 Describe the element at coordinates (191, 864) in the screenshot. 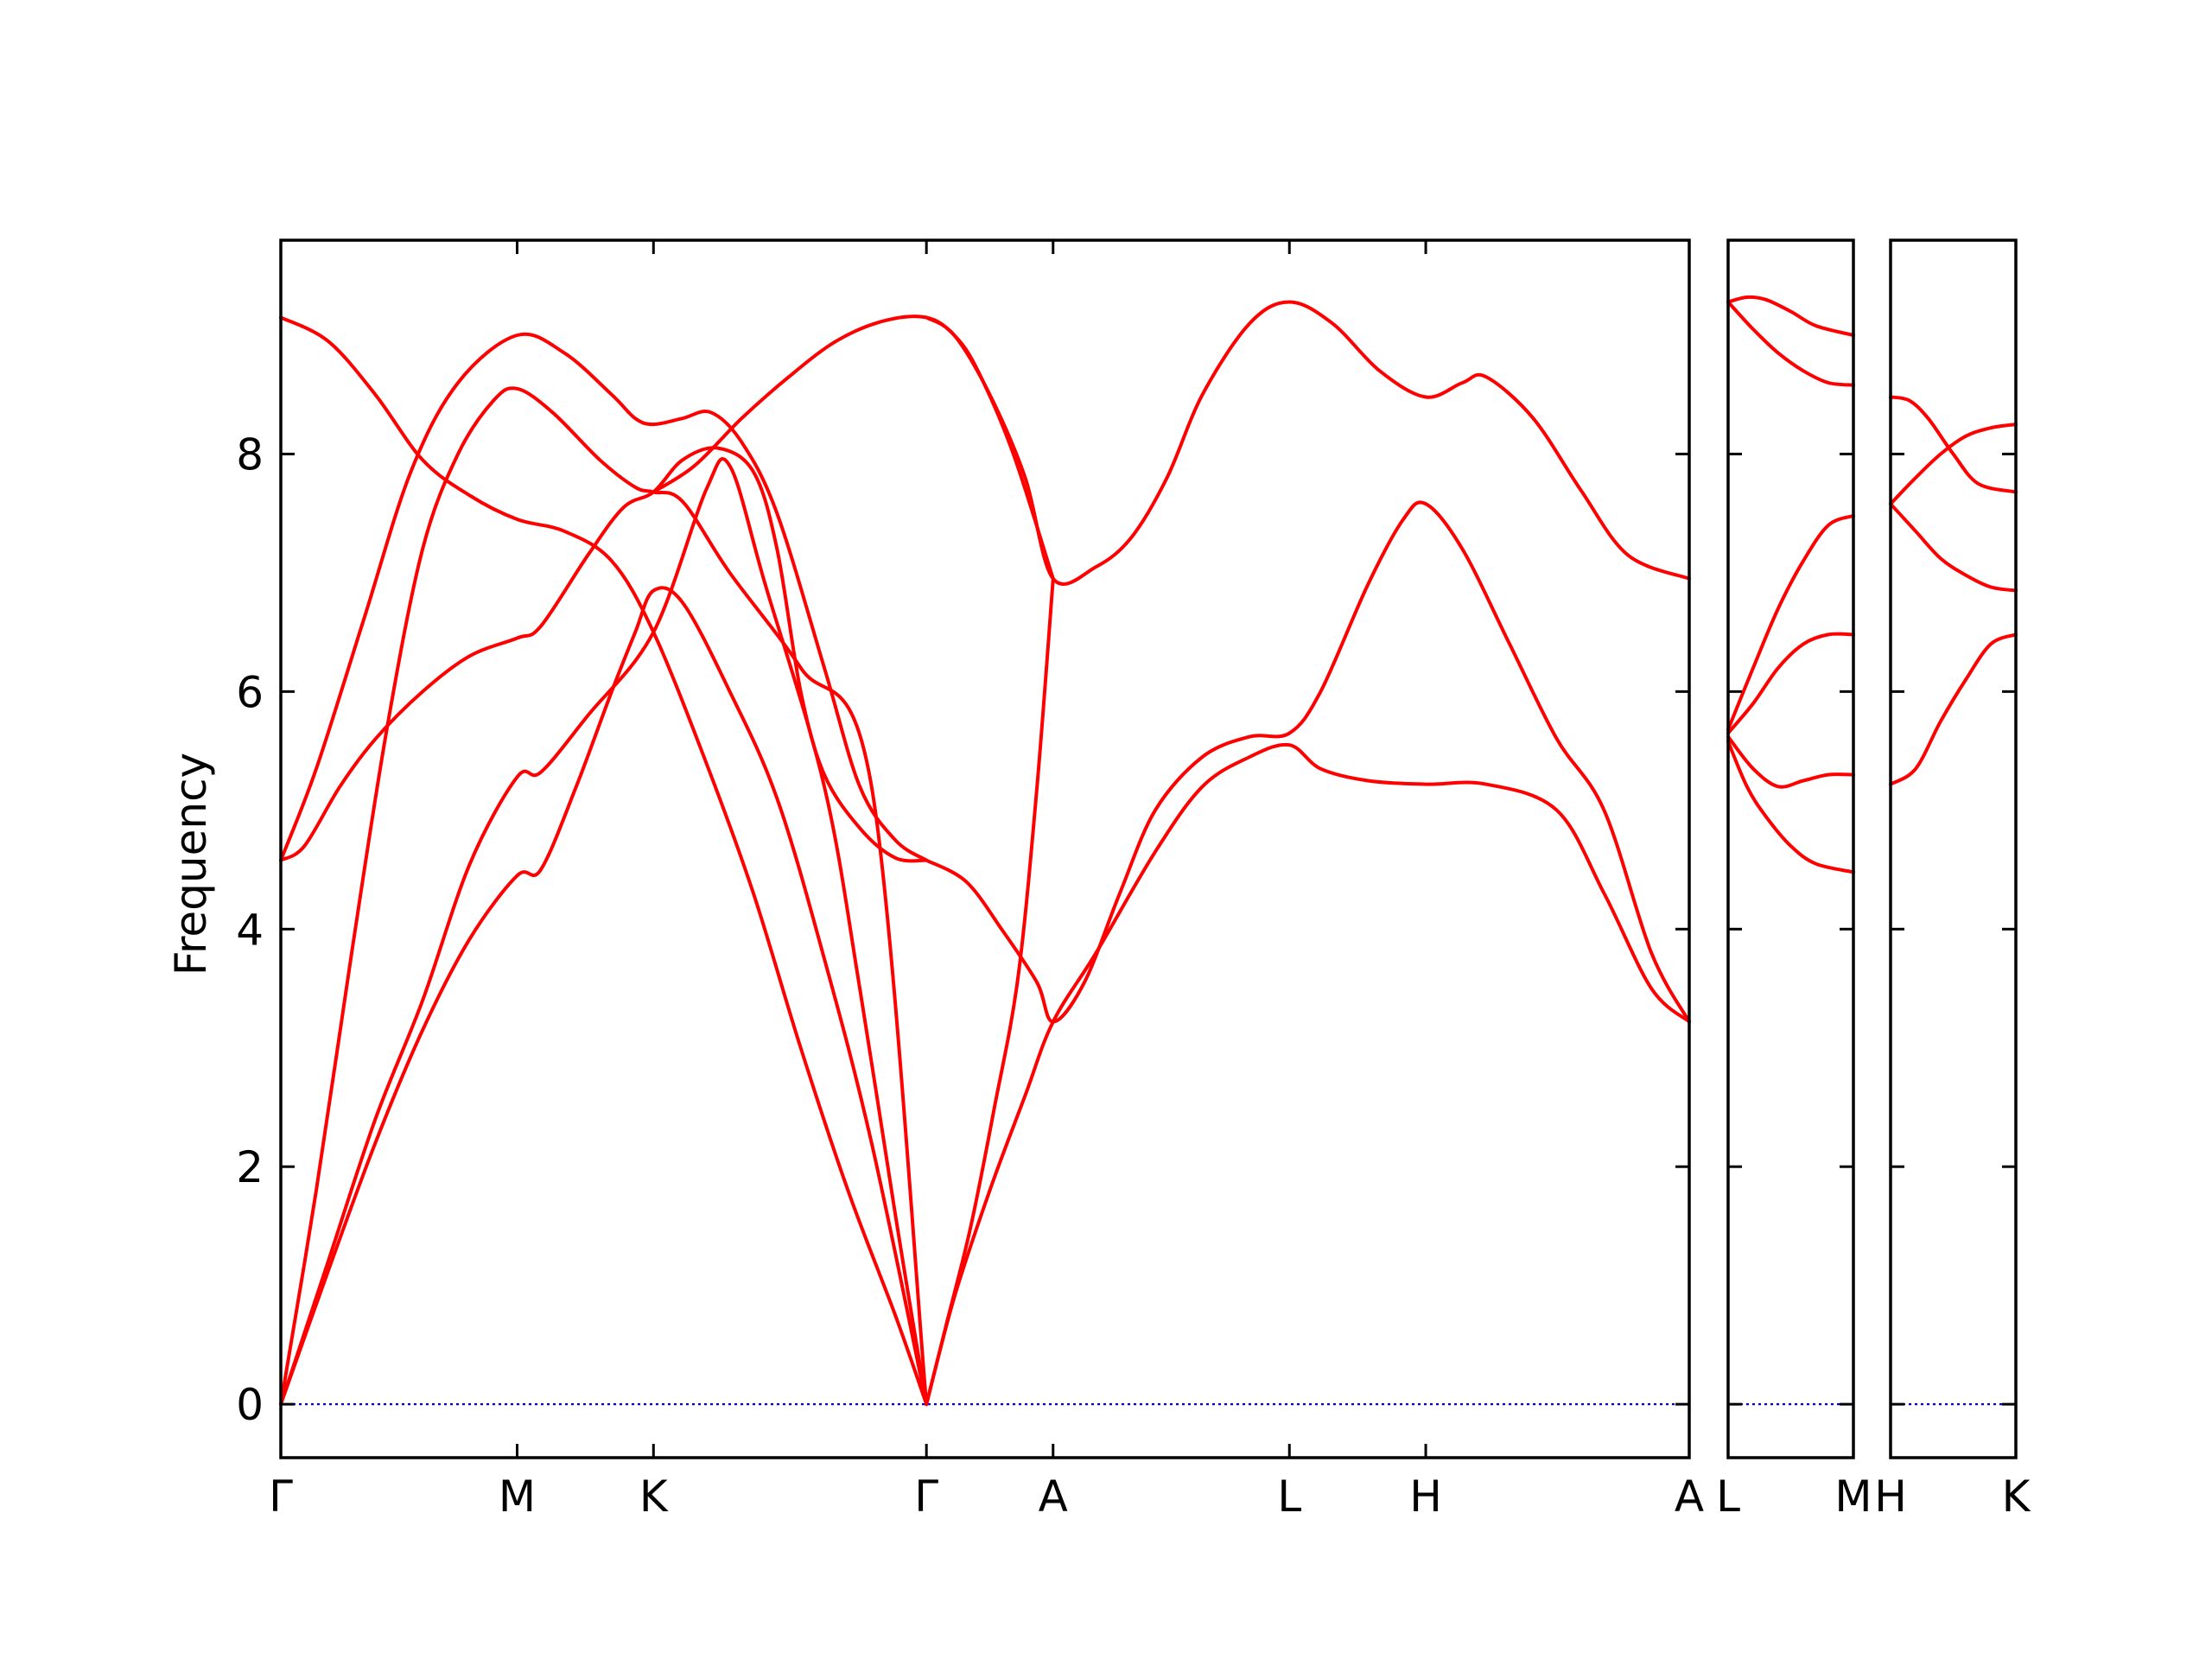

I see `y-axis-label: Frequency` at that location.